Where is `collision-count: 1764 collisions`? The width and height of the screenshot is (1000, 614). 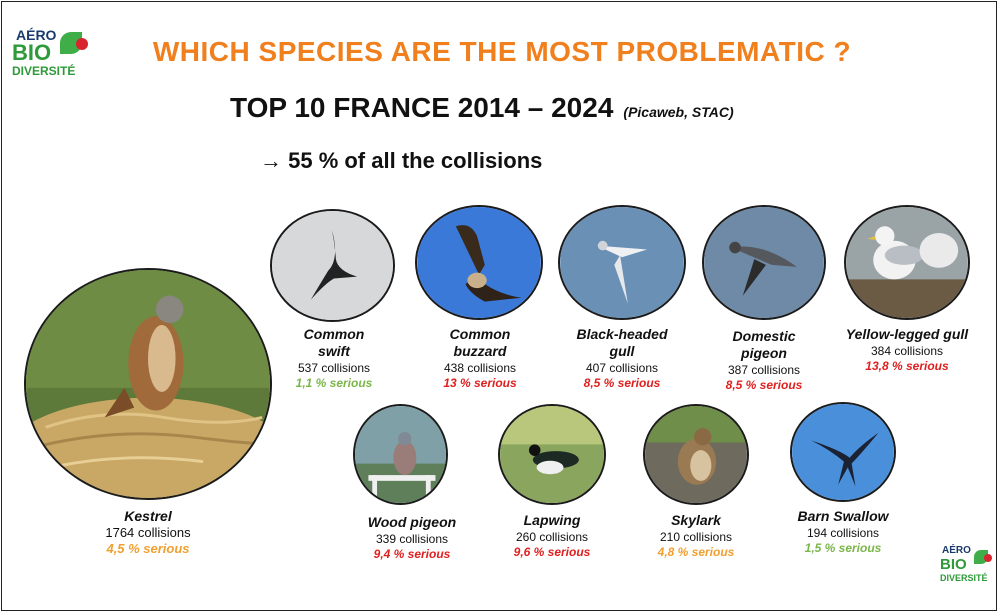
collision-count: 1764 collisions is located at coordinates (148, 532).